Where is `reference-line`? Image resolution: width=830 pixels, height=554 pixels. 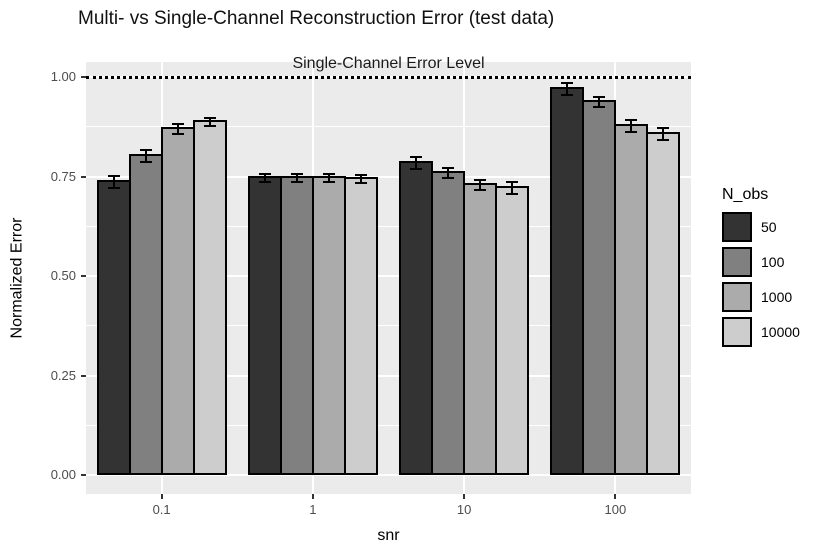
reference-line is located at coordinates (388, 77).